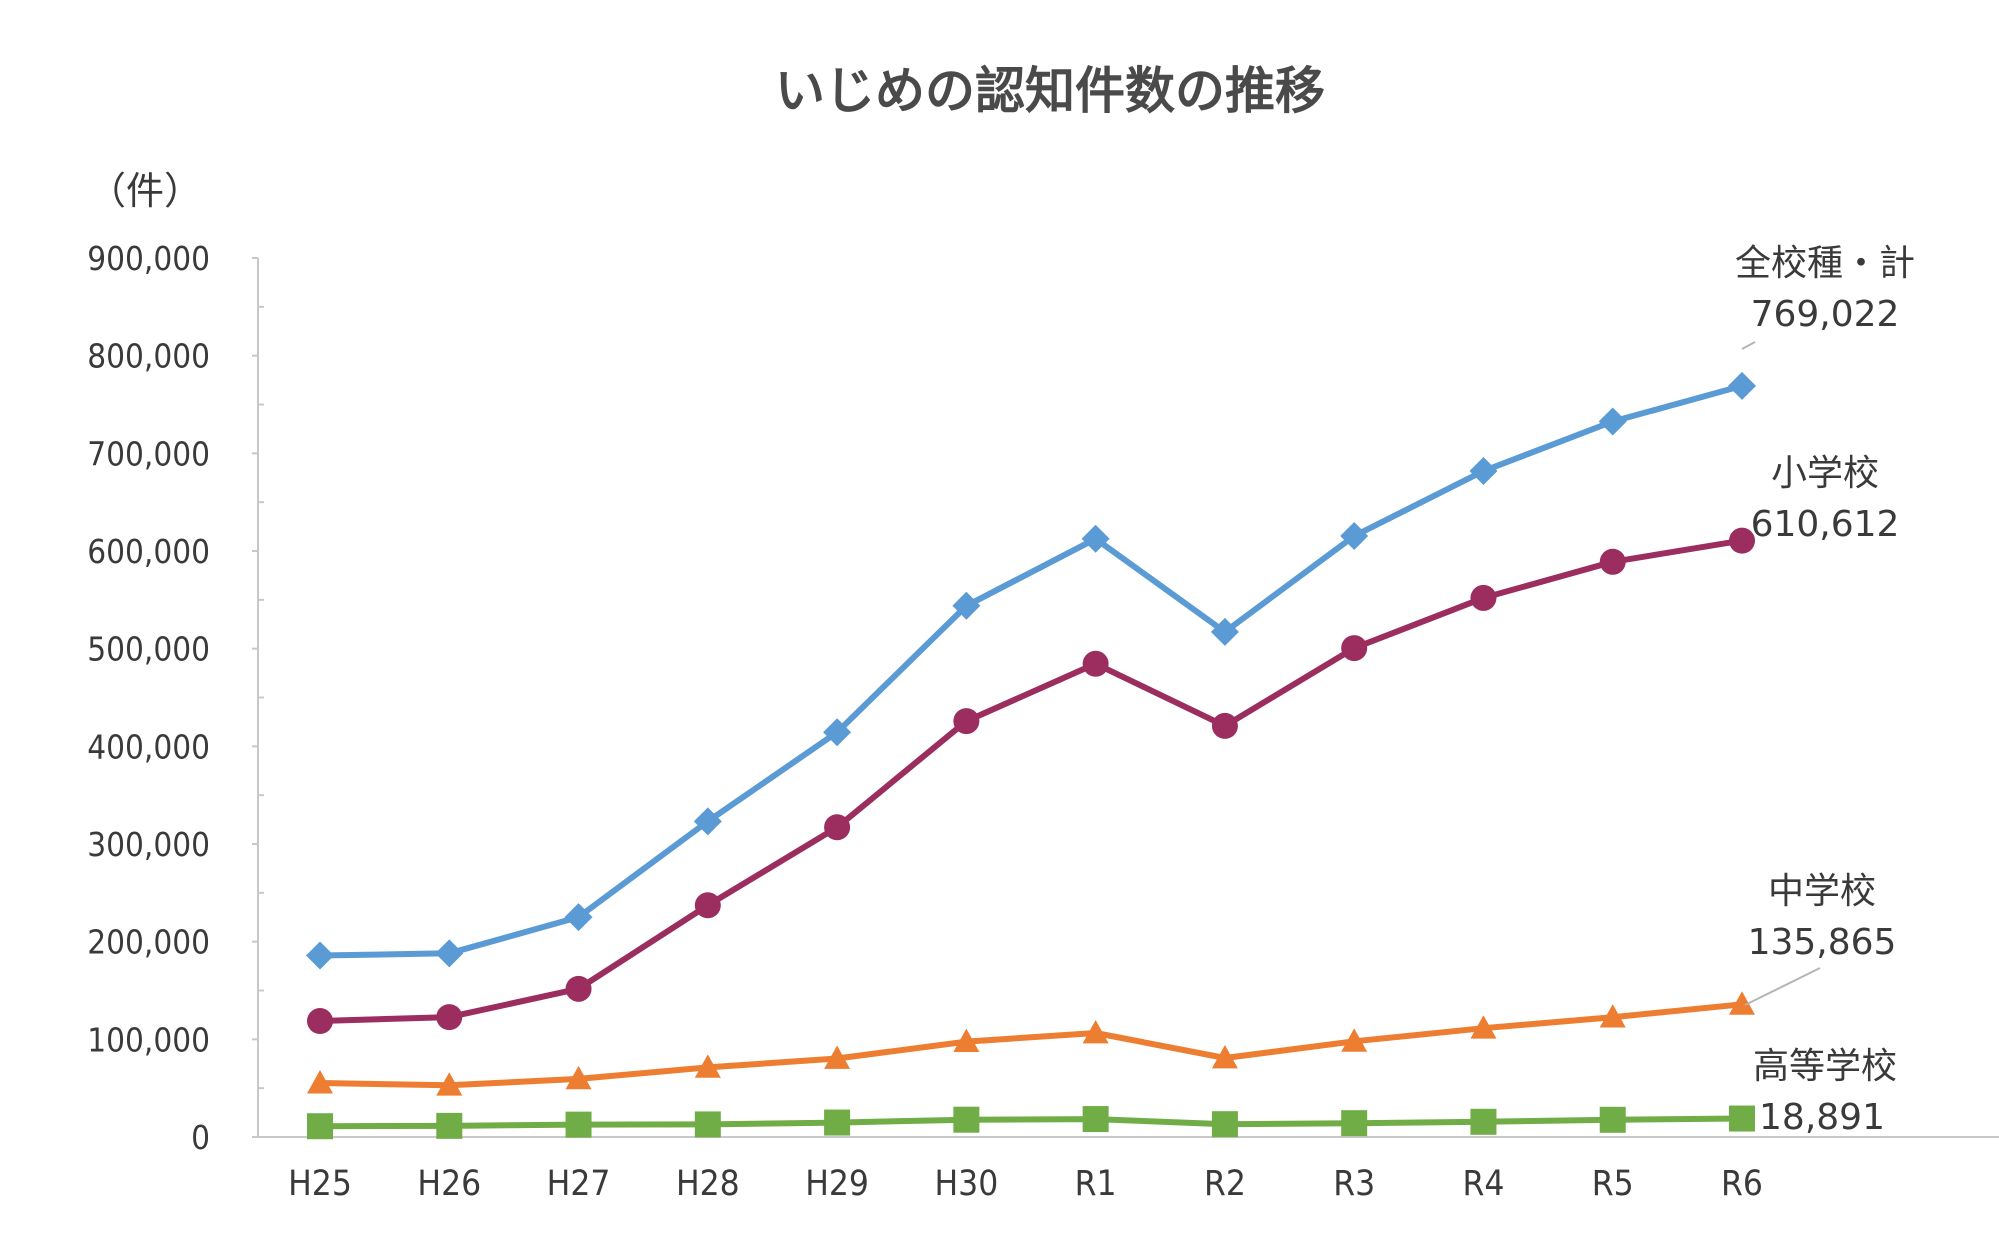  Describe the element at coordinates (145, 191) in the screenshot. I see `y-axis-unit-label: （件）` at that location.